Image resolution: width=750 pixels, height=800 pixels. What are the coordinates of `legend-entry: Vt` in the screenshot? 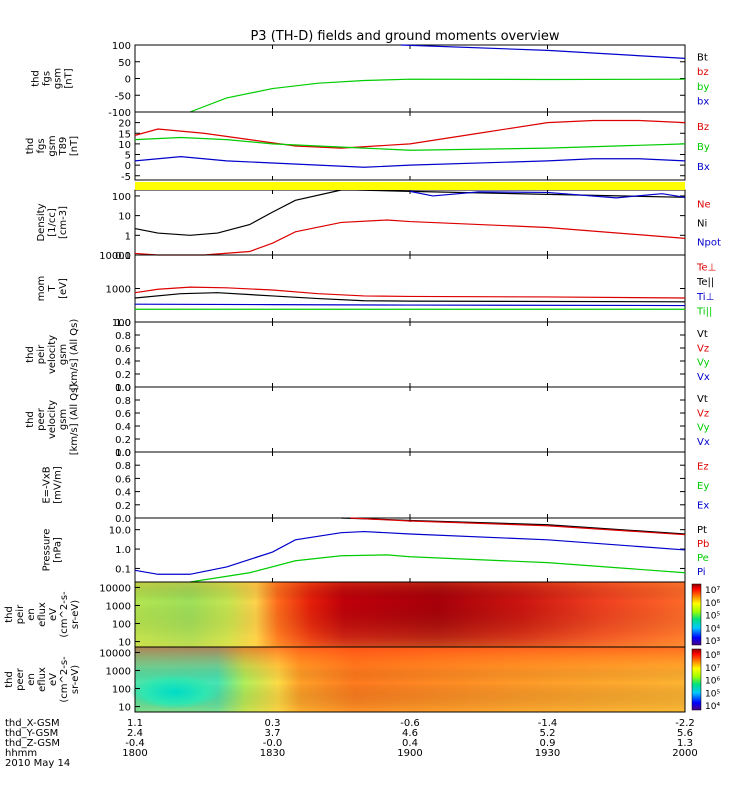 It's located at (702, 334).